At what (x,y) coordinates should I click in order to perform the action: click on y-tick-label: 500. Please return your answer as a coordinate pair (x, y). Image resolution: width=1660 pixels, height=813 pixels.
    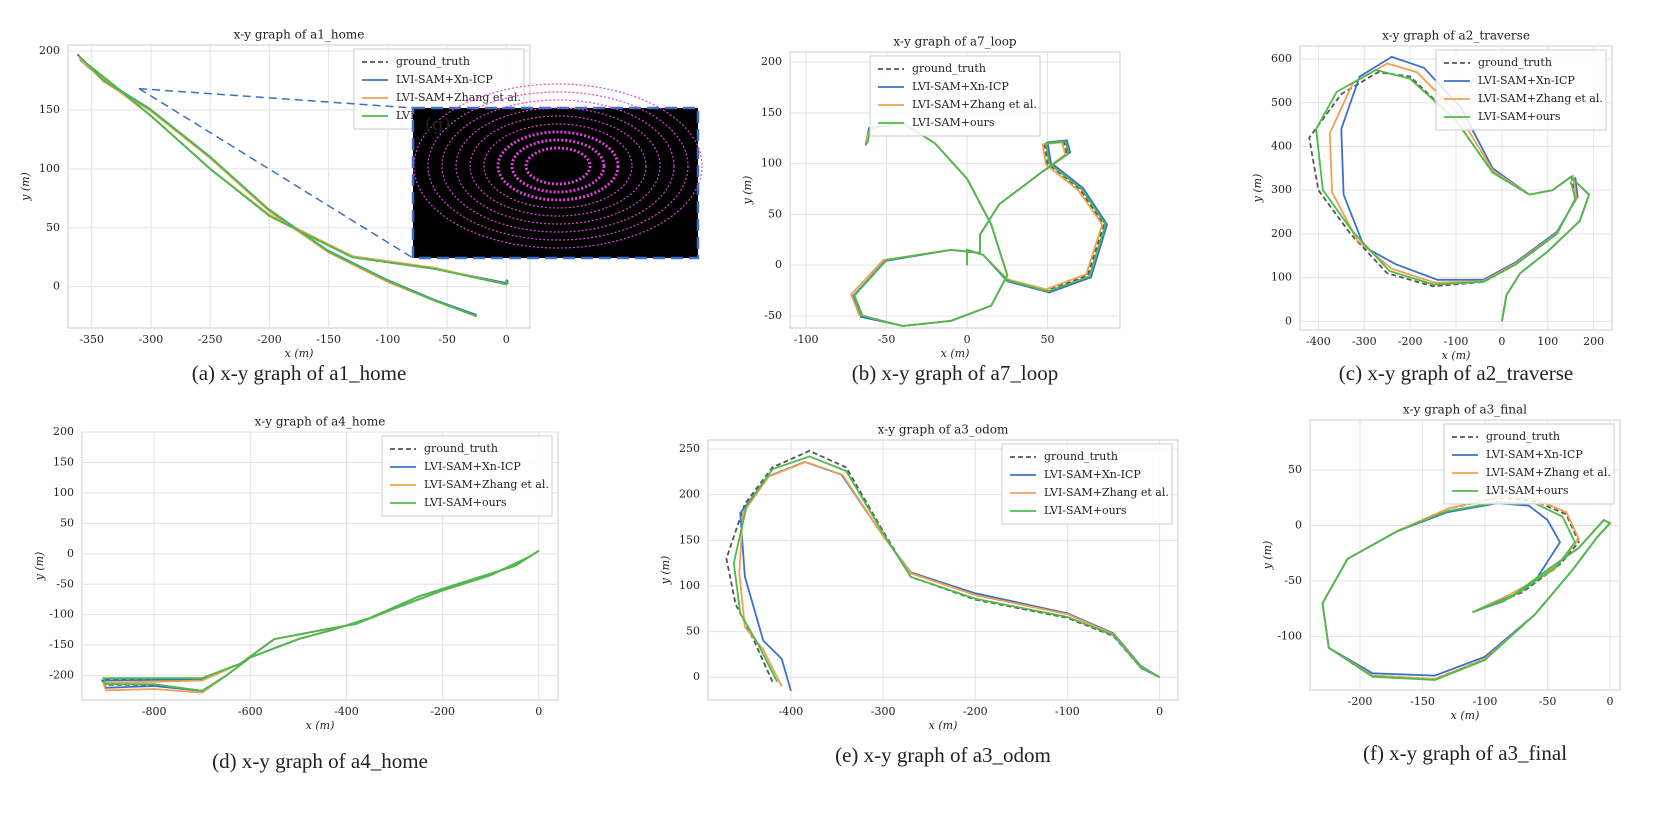
    Looking at the image, I should click on (1281, 102).